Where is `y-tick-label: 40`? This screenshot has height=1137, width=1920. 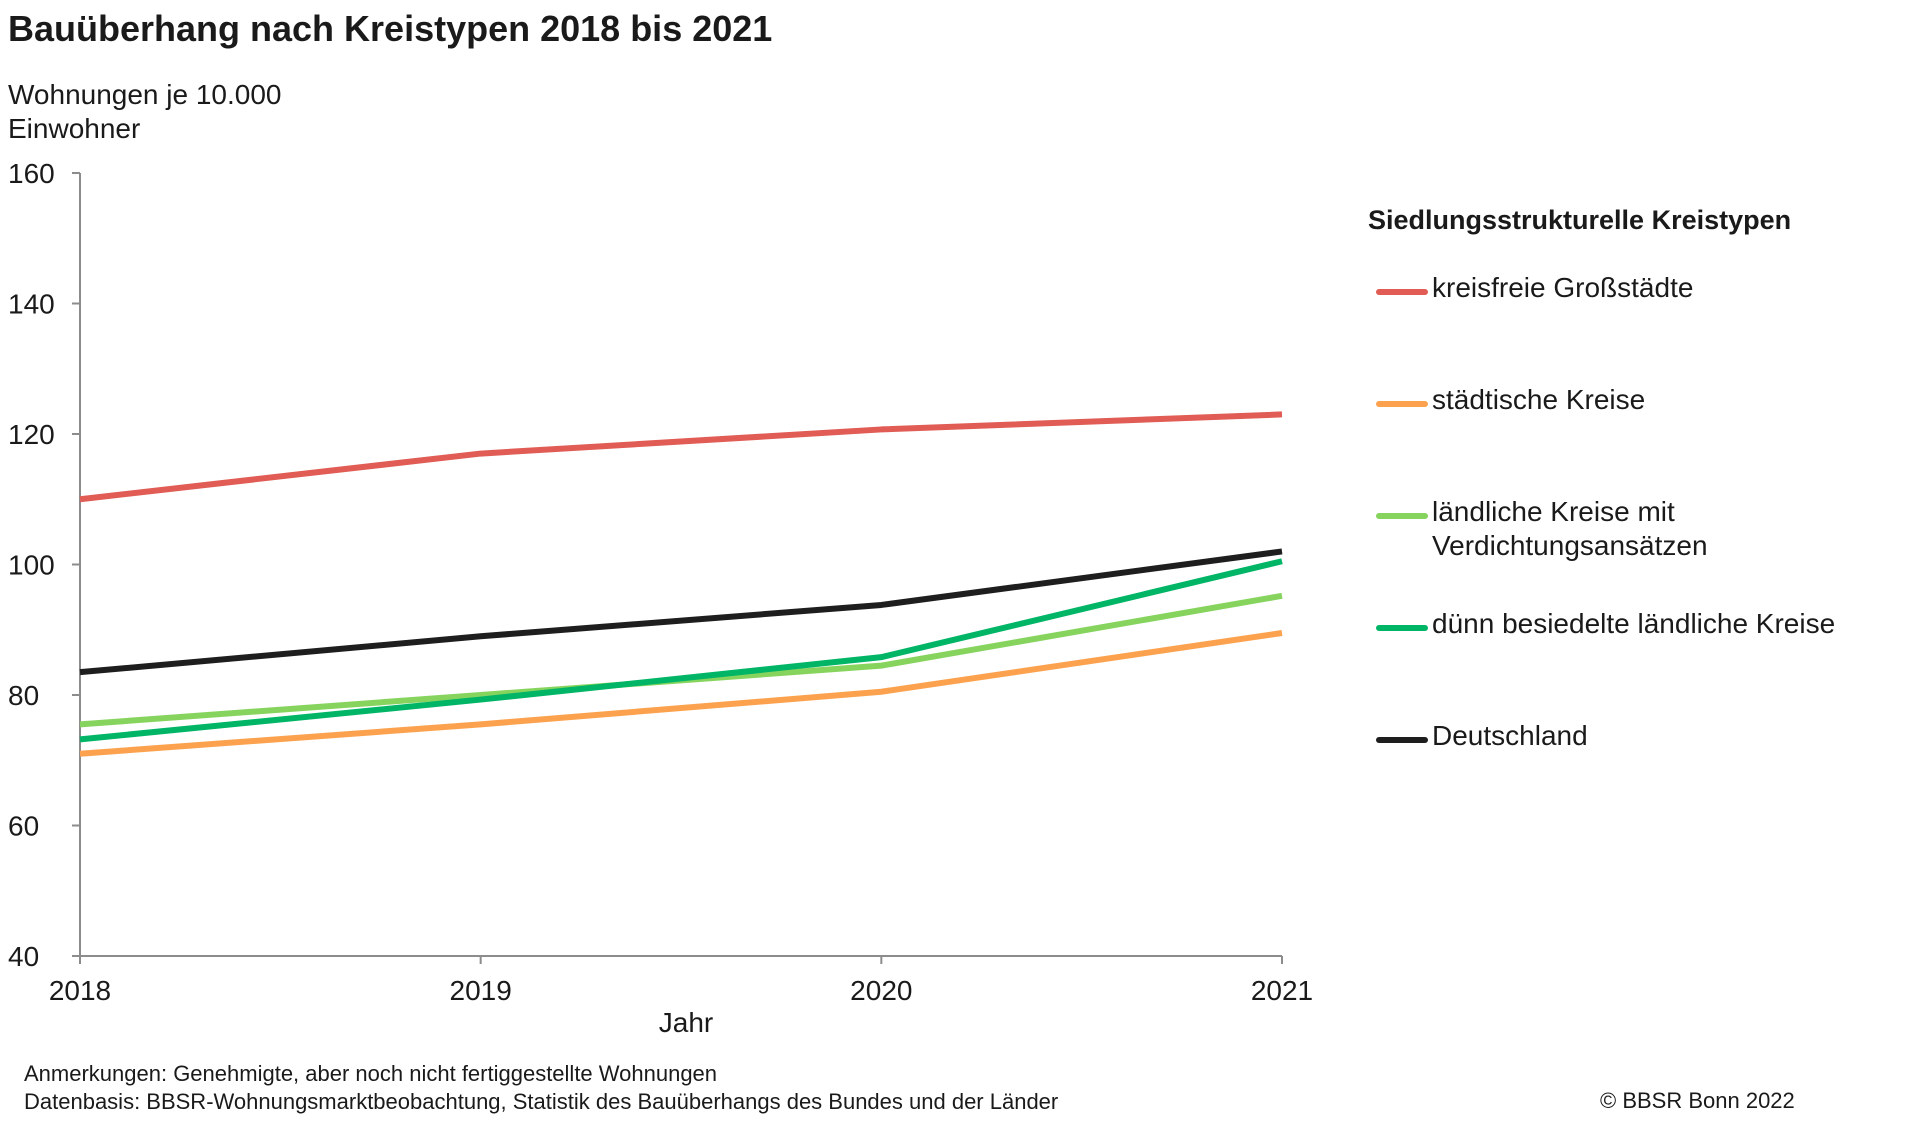 y-tick-label: 40 is located at coordinates (23, 956).